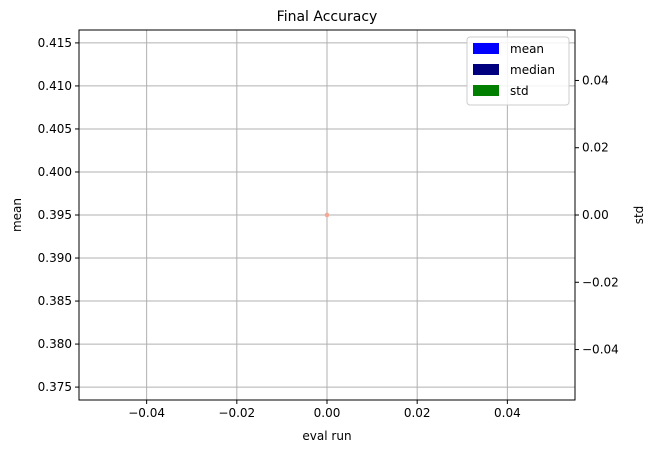 This screenshot has width=657, height=453. Describe the element at coordinates (600, 350) in the screenshot. I see `y2-tick-label: −0.04` at that location.